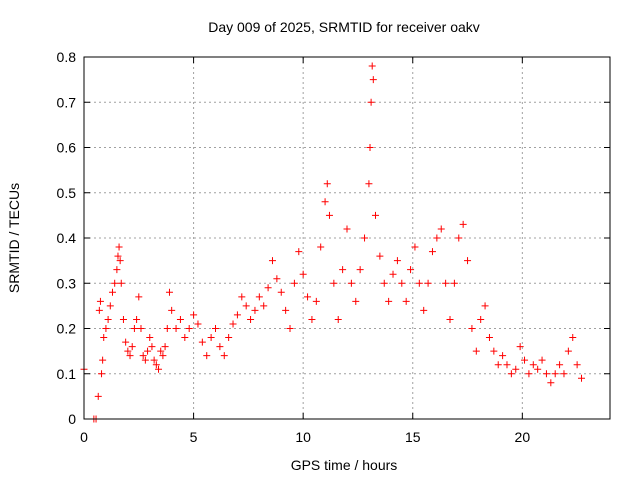 Image resolution: width=640 pixels, height=480 pixels. Describe the element at coordinates (72, 419) in the screenshot. I see `y-tick-label: 0` at that location.